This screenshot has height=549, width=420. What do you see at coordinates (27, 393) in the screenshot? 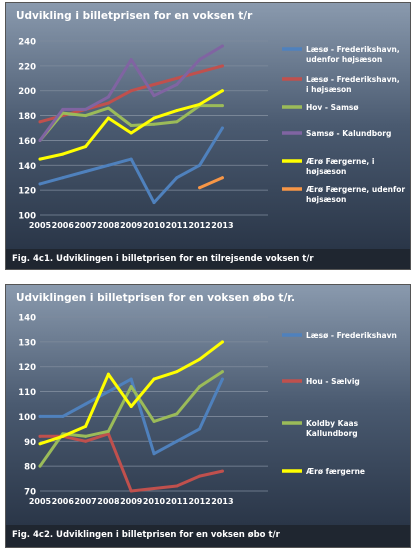
I see `y-tick-label: 110` at bounding box center [27, 393].